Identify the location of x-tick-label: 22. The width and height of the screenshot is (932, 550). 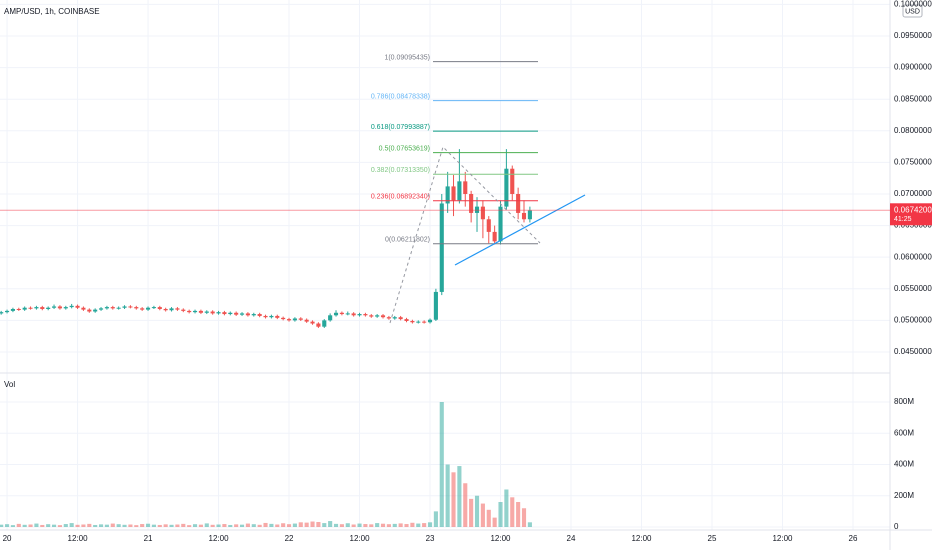
(289, 538).